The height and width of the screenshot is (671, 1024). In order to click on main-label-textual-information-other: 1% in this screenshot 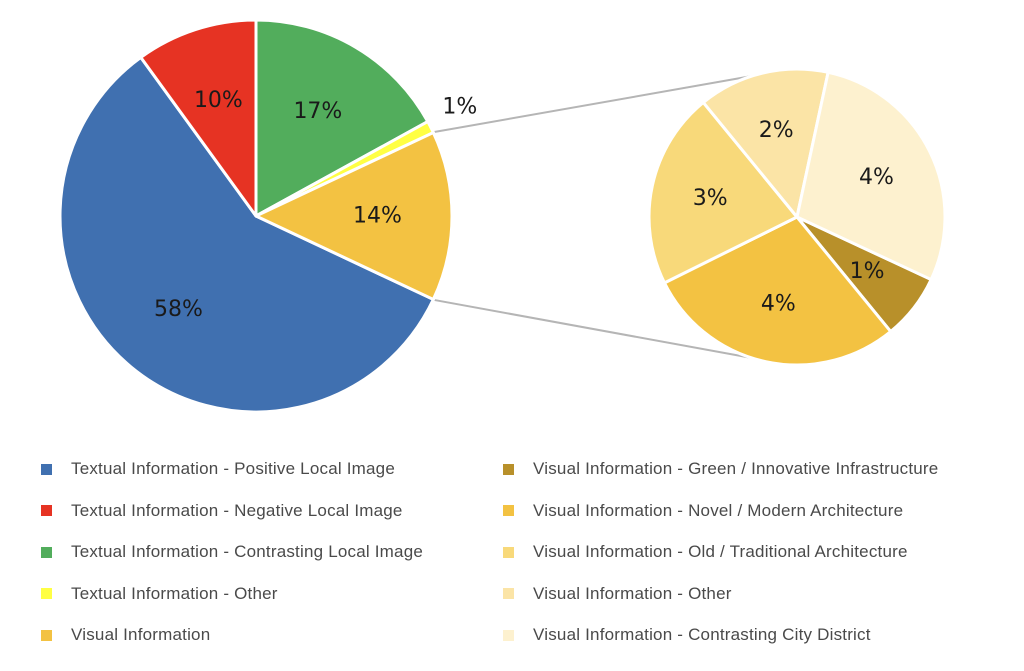, I will do `click(459, 107)`.